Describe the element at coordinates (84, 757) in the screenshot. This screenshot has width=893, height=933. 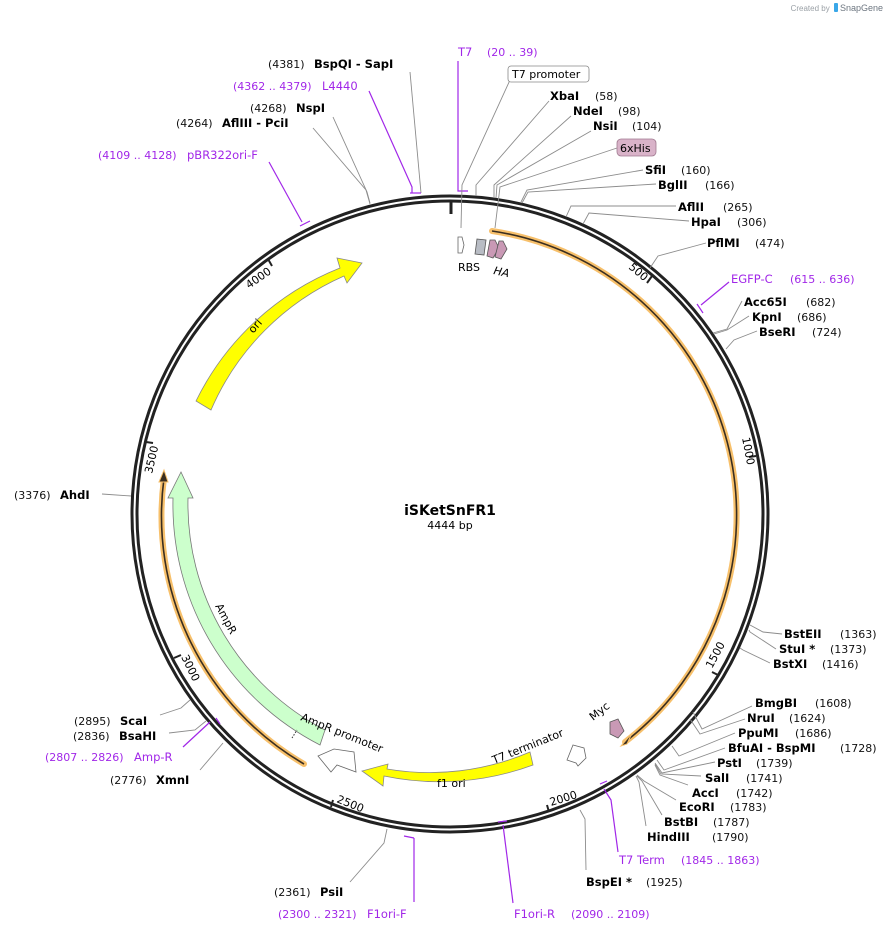
I see `primer-range: (2807 .. 2826)` at that location.